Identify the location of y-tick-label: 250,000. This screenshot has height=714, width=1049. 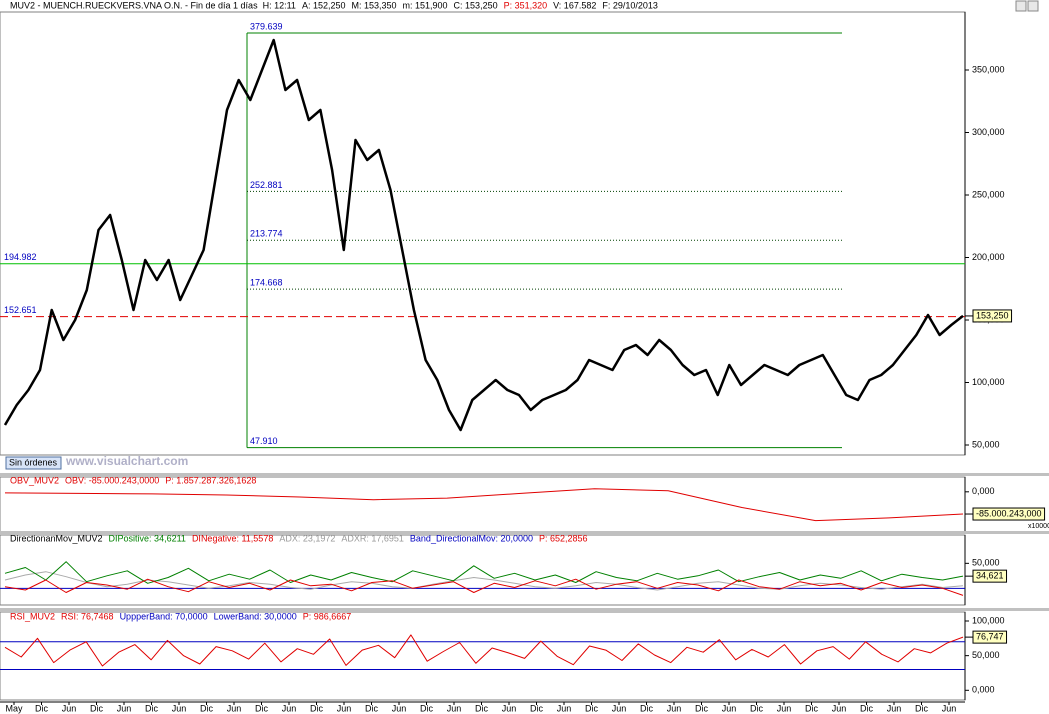
(988, 194).